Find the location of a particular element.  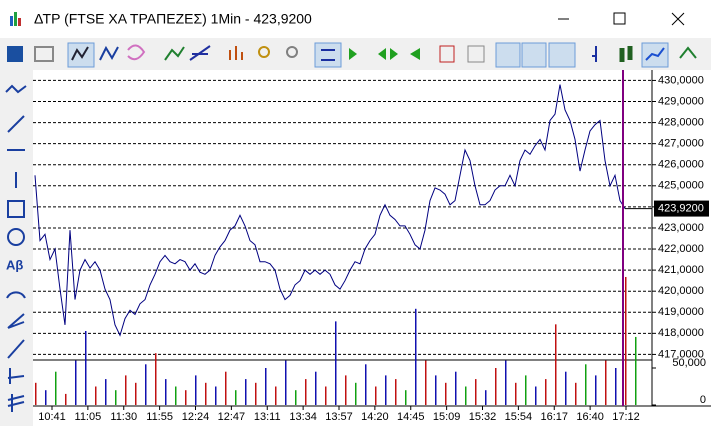

step-button is located at coordinates (388, 54).